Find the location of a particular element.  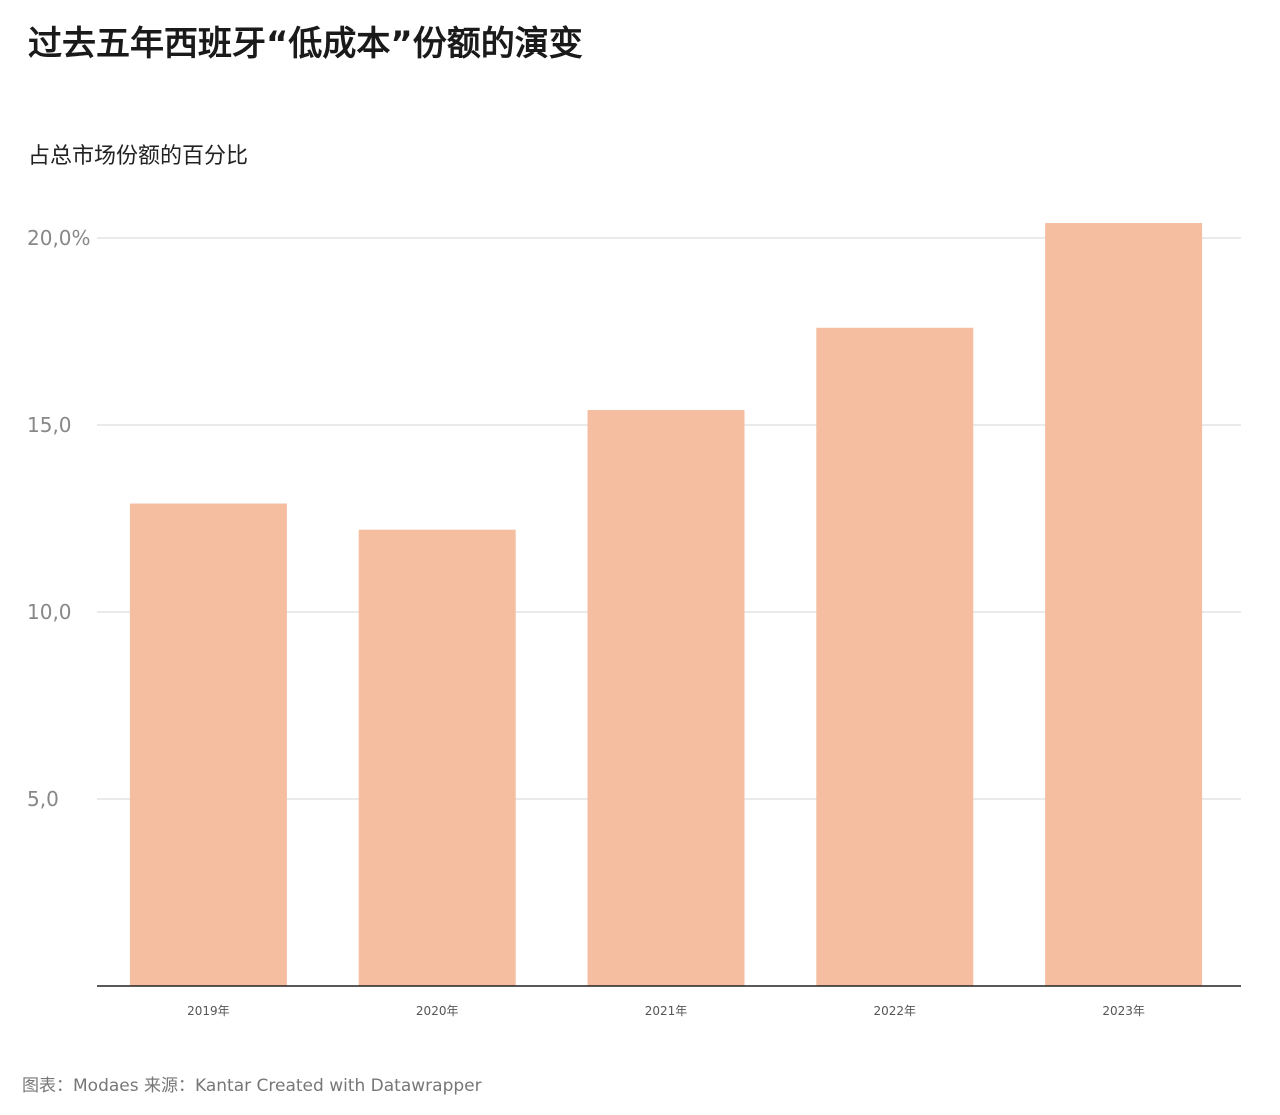

y-tick-label: 20,0% is located at coordinates (59, 238).